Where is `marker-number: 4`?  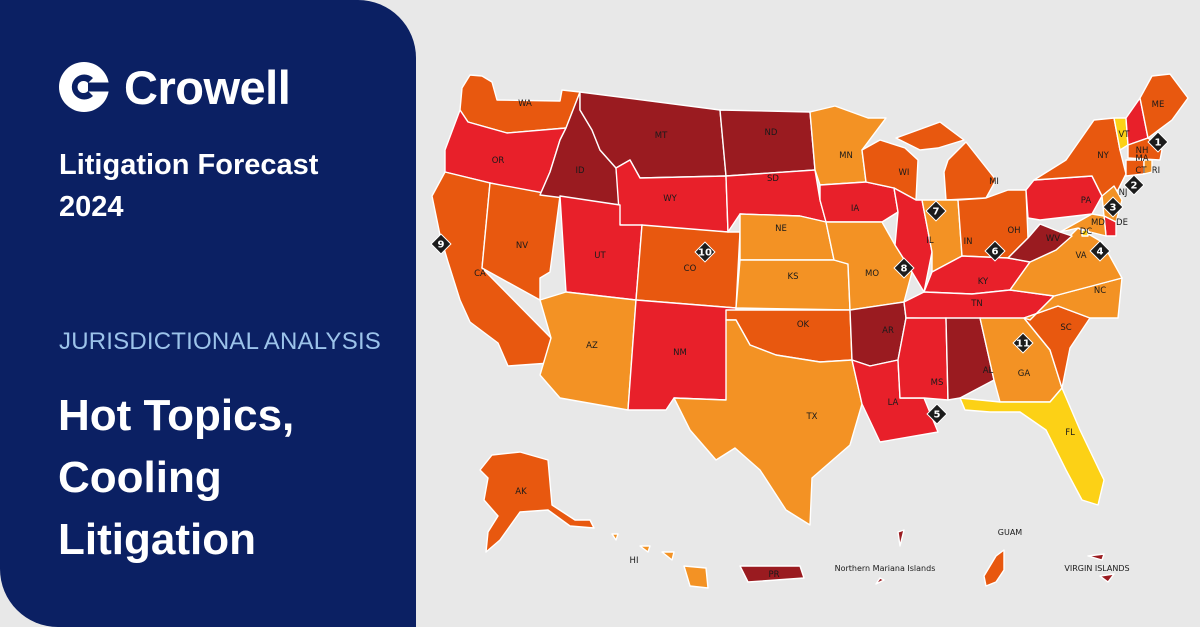
marker-number: 4 is located at coordinates (1100, 252).